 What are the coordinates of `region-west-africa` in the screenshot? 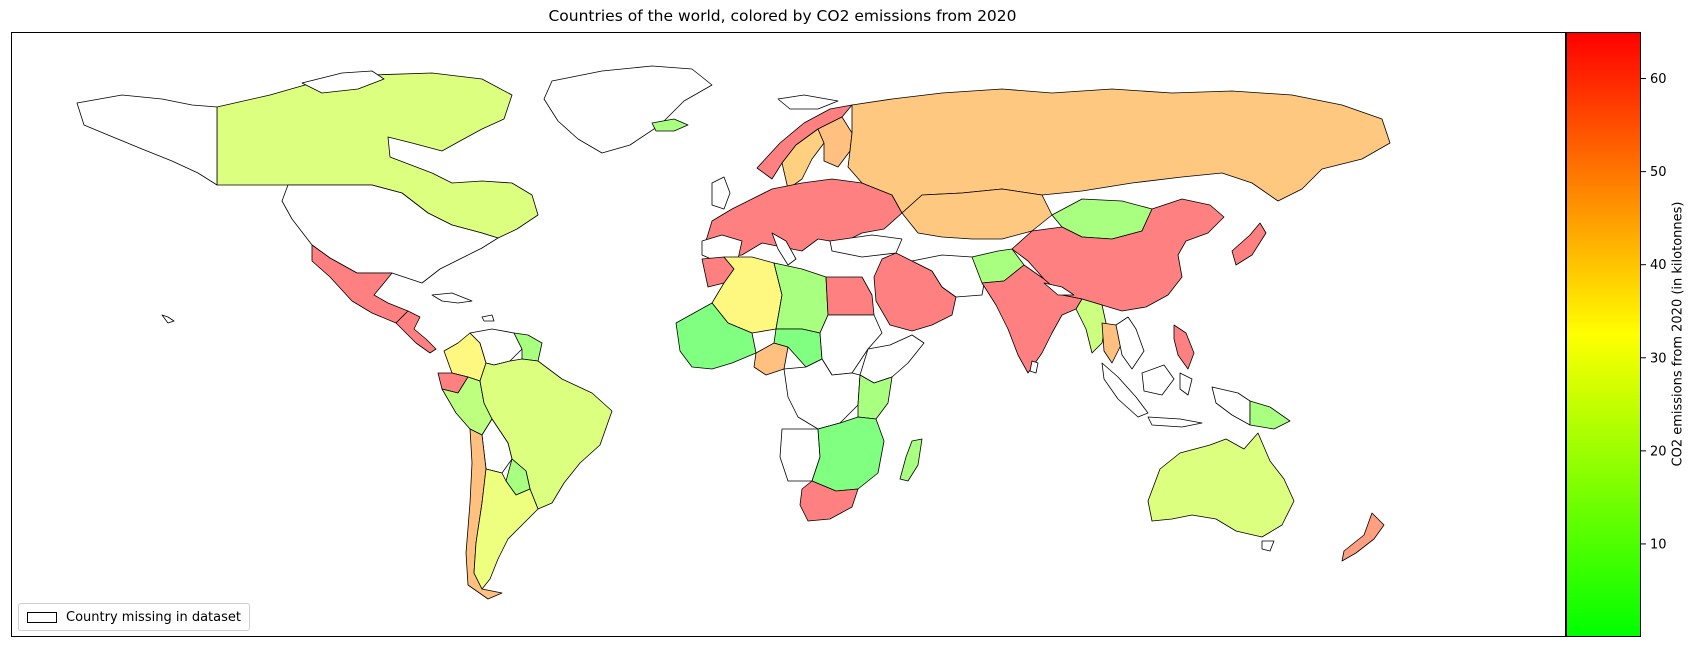 It's located at (716, 336).